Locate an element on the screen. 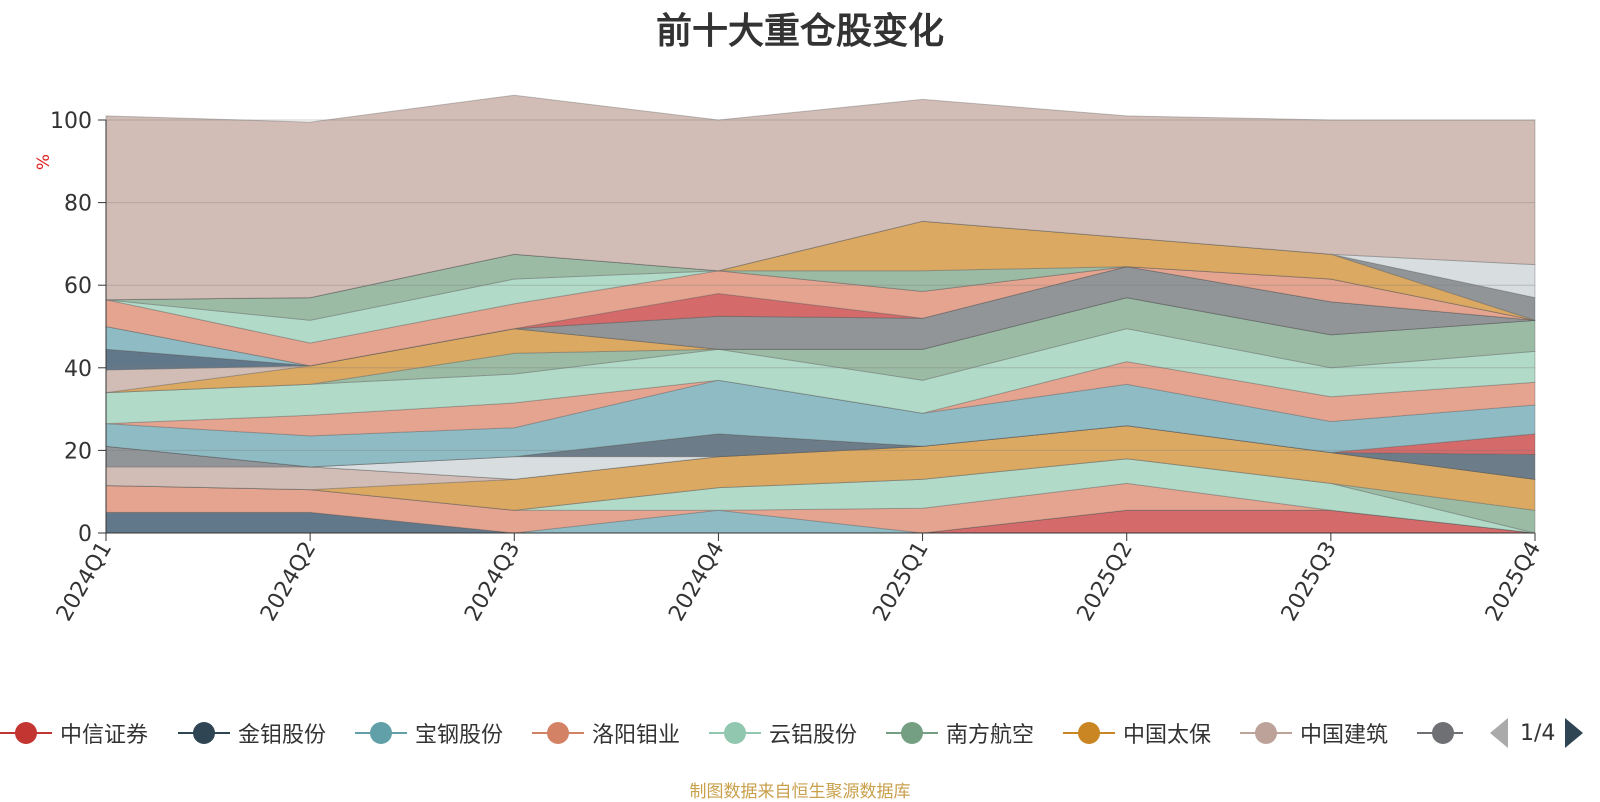 This screenshot has width=1600, height=802. legend-label: 南方航空 is located at coordinates (990, 735).